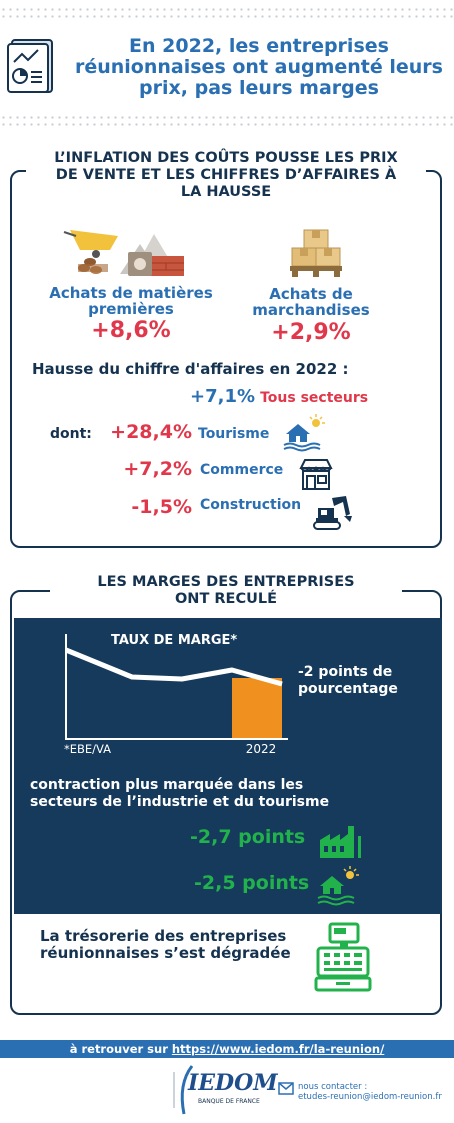 This screenshot has height=1123, width=454. What do you see at coordinates (340, 842) in the screenshot?
I see `factory-icon` at bounding box center [340, 842].